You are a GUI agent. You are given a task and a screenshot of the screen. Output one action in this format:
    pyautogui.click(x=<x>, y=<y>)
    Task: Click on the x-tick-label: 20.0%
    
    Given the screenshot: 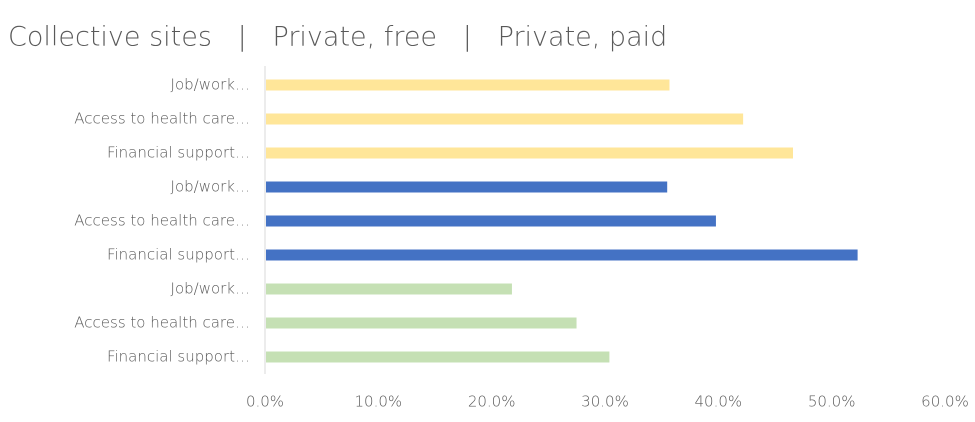 What is the action you would take?
    pyautogui.click(x=492, y=402)
    